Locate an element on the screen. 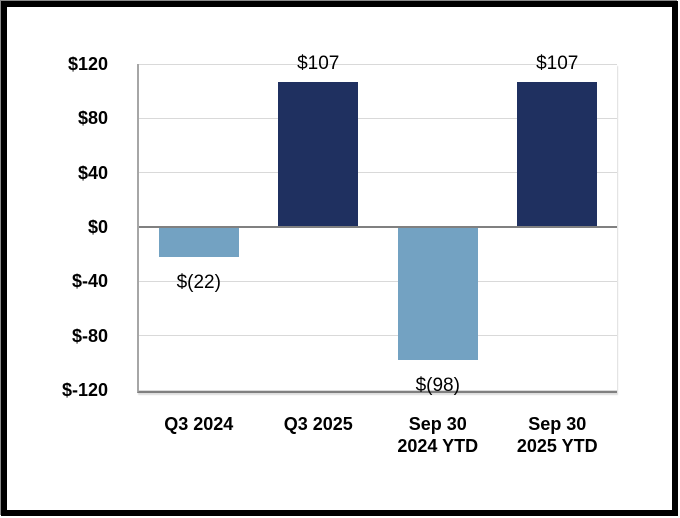  value-label-q3-2025: $107 is located at coordinates (318, 63).